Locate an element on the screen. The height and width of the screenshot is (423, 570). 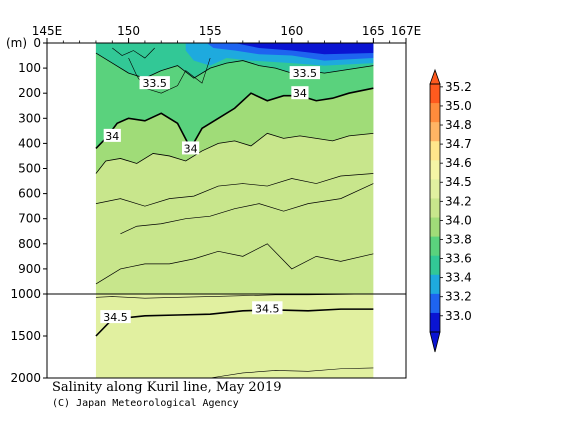
colorbar-frame is located at coordinates (435, 208).